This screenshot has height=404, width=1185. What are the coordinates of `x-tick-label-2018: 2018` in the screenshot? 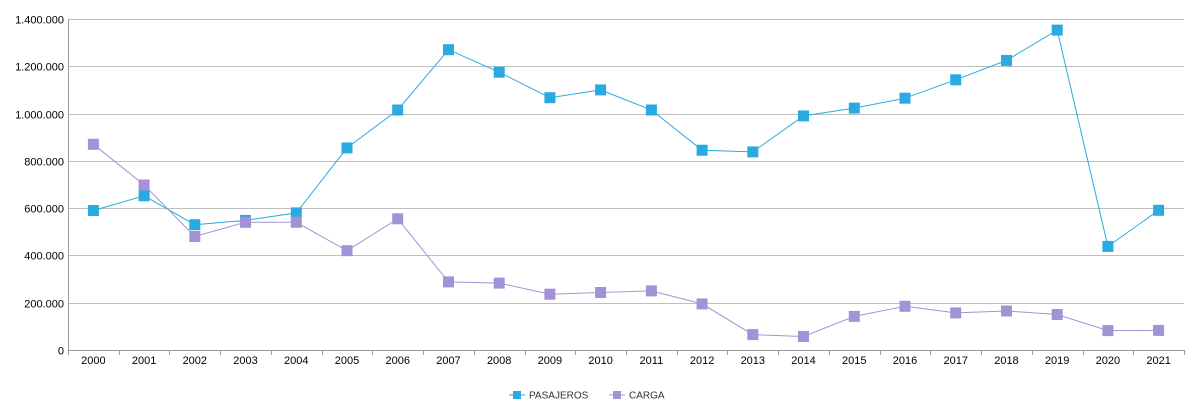 It's located at (1006, 361).